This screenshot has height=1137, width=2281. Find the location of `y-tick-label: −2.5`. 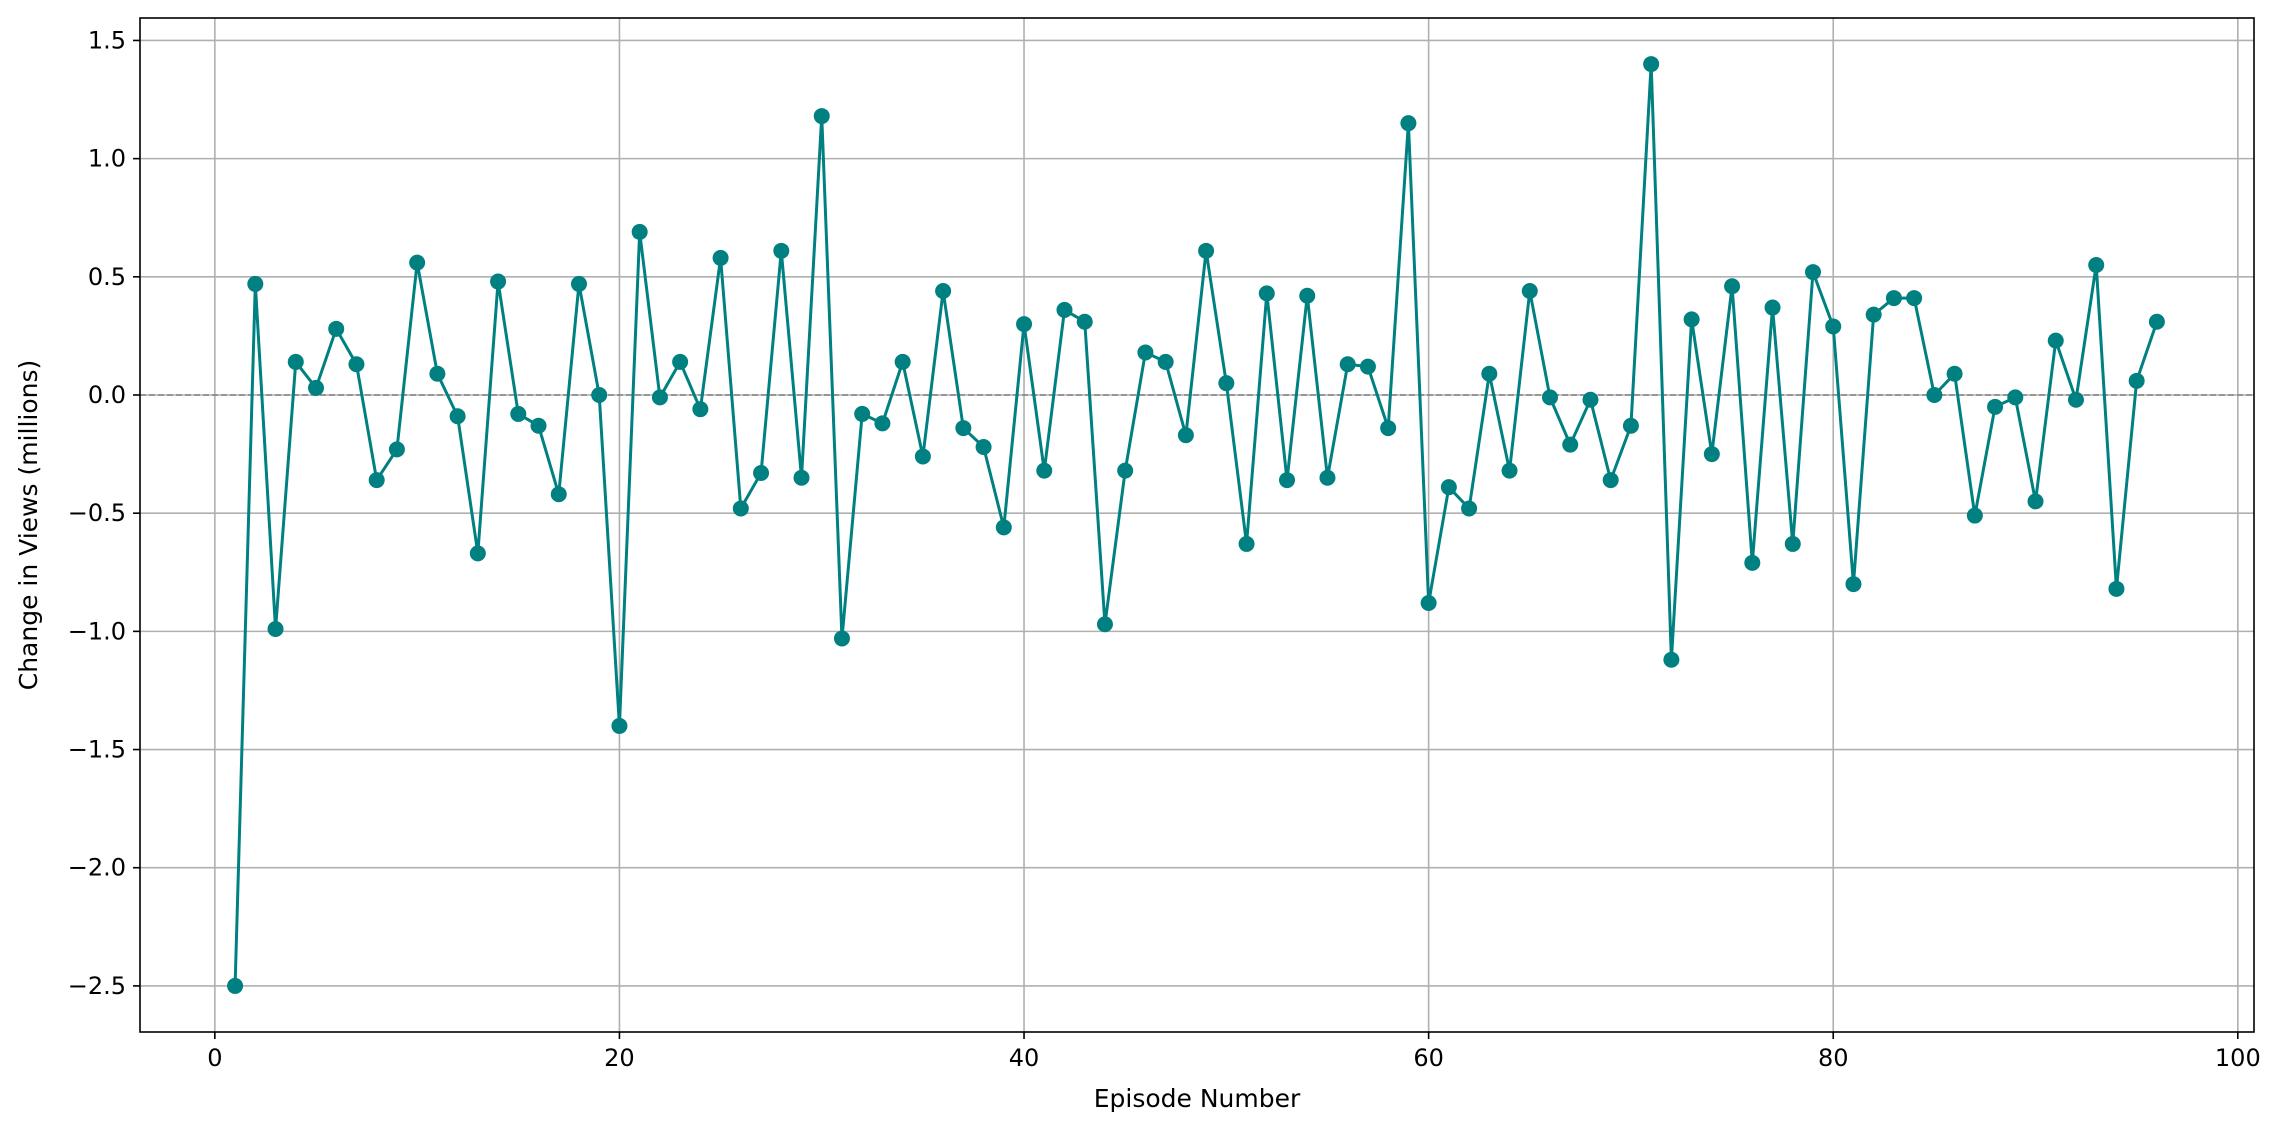

y-tick-label: −2.5 is located at coordinates (97, 986).